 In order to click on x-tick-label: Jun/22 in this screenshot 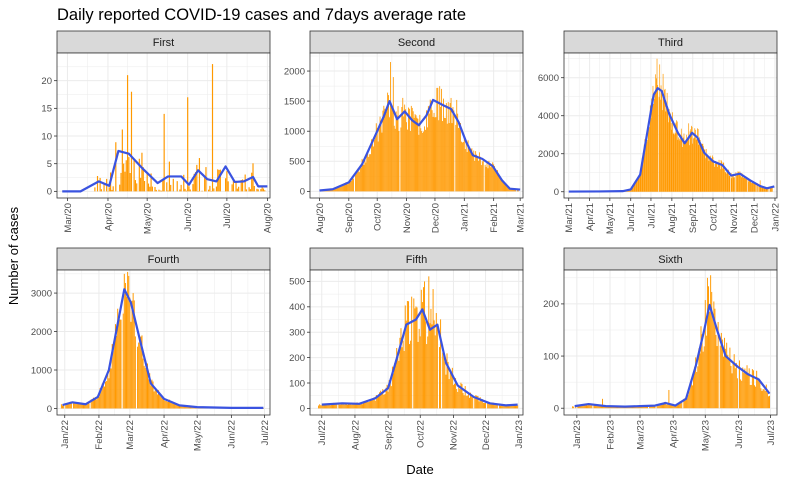, I will do `click(232, 434)`.